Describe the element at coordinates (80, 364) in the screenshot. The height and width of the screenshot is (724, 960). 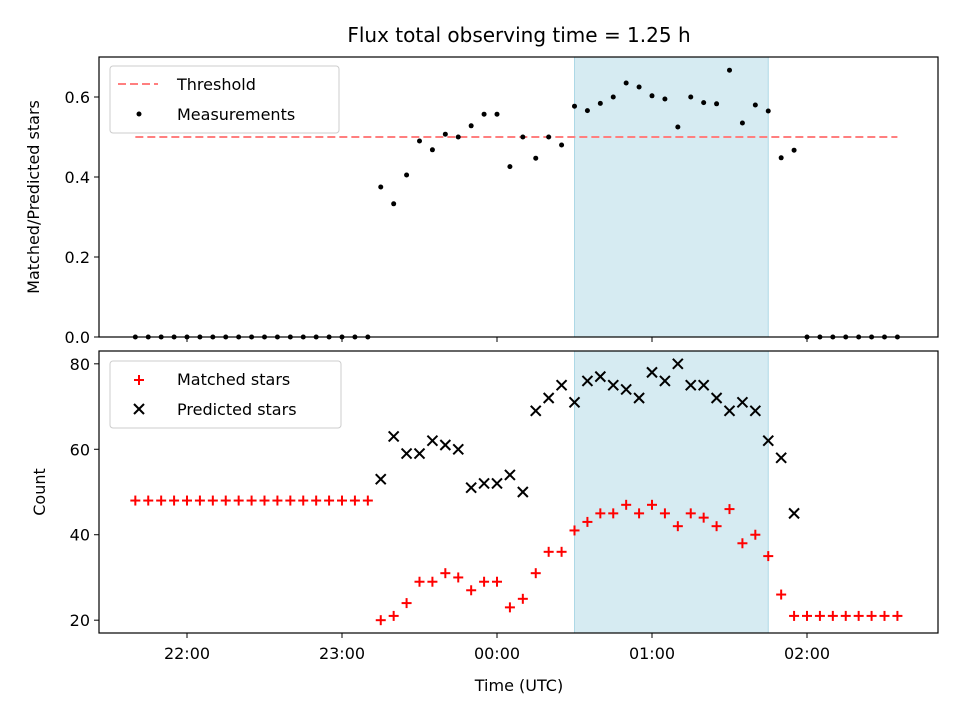
I see `bottom-y-tick-label: 80` at that location.